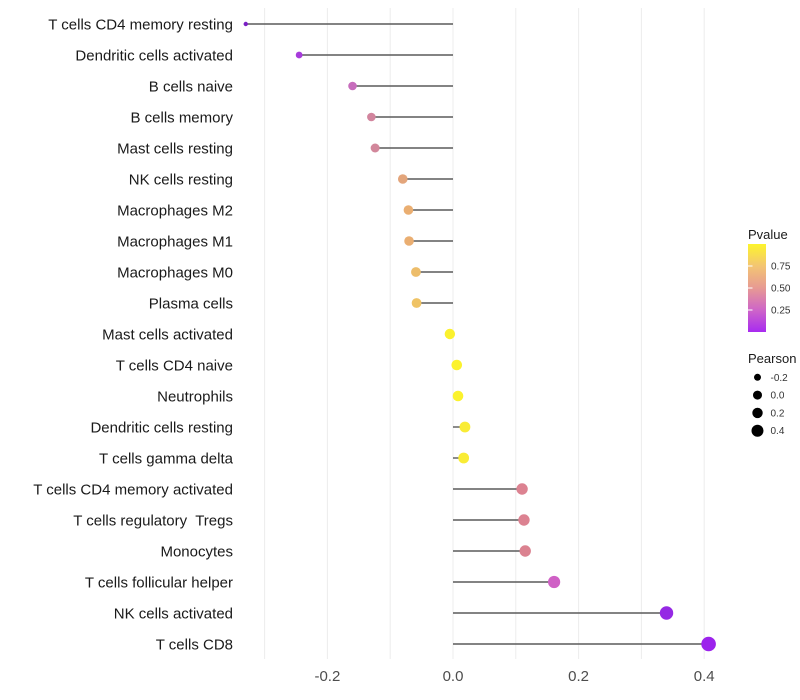 This screenshot has height=700, width=800. What do you see at coordinates (175, 272) in the screenshot?
I see `category-label: Macrophages M0` at bounding box center [175, 272].